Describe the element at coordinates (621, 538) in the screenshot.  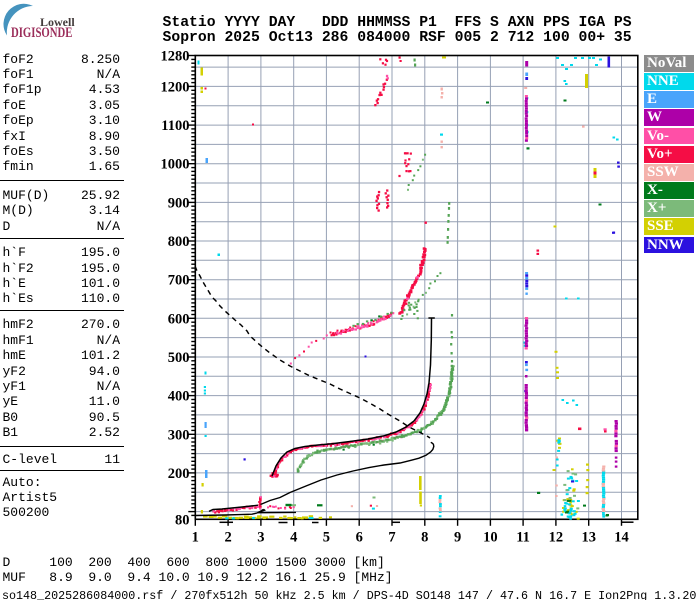
I see `svg-text: 14` at that location.